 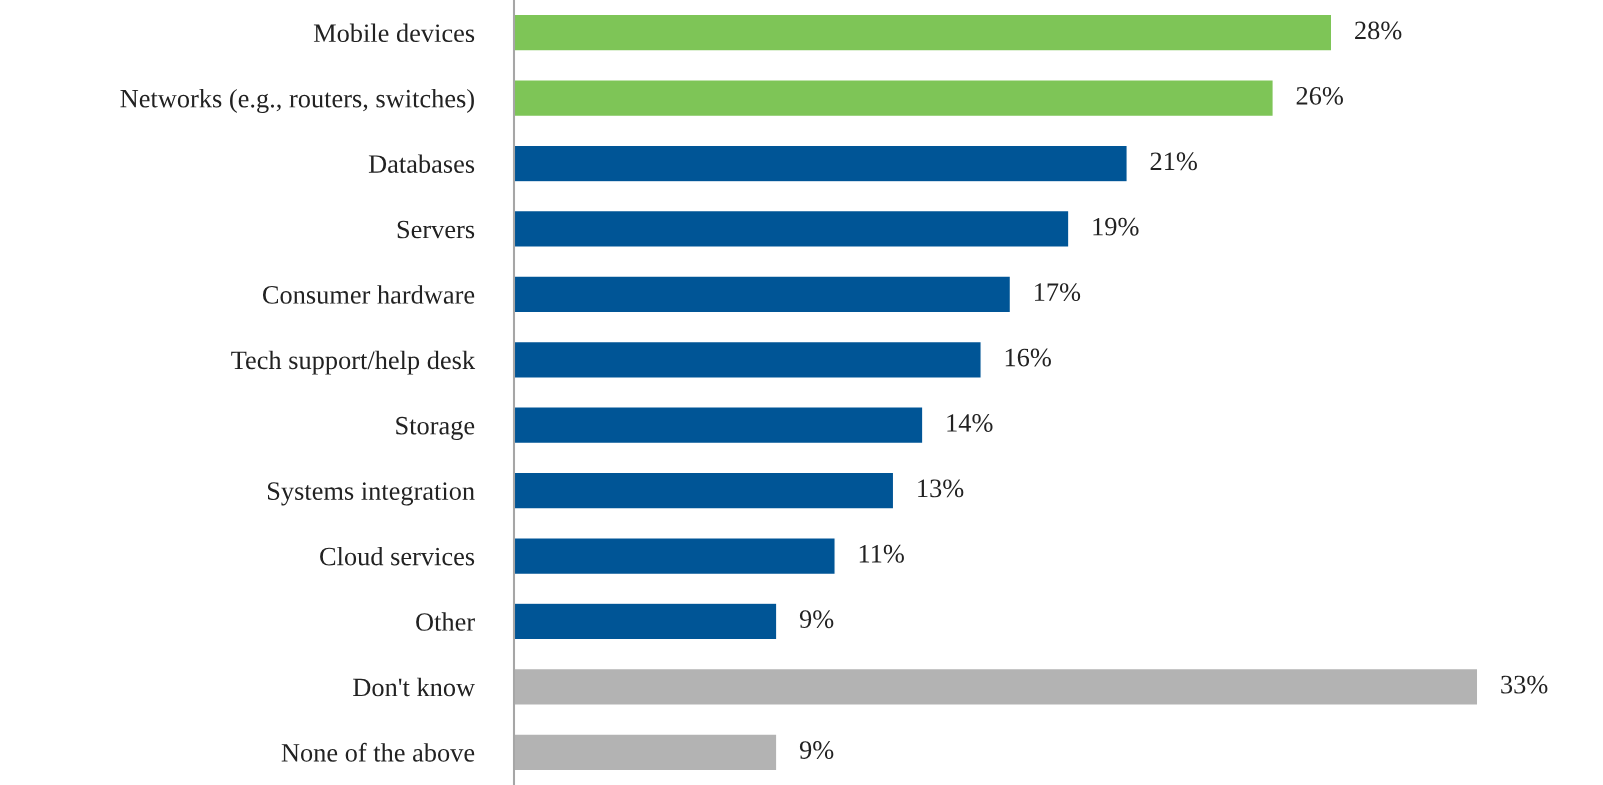 I want to click on data-label: 21%, so click(x=1173, y=161).